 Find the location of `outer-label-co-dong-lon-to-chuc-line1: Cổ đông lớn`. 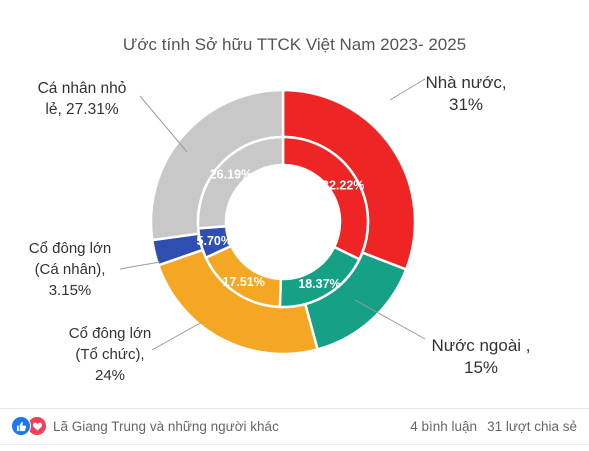

outer-label-co-dong-lon-to-chuc-line1: Cổ đông lớn is located at coordinates (110, 333).